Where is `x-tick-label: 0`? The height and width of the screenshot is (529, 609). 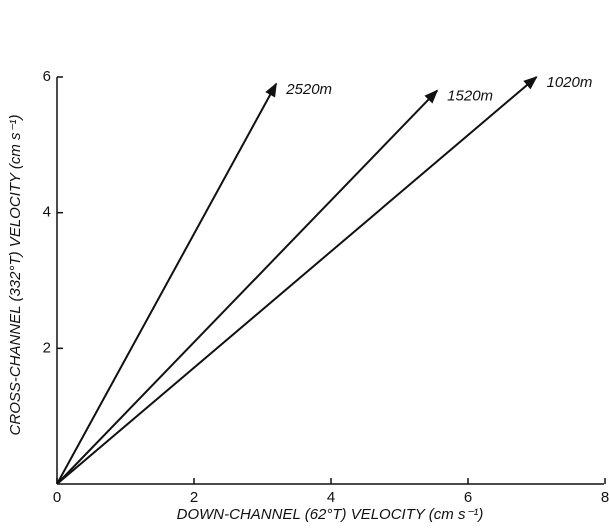
x-tick-label: 0 is located at coordinates (57, 497).